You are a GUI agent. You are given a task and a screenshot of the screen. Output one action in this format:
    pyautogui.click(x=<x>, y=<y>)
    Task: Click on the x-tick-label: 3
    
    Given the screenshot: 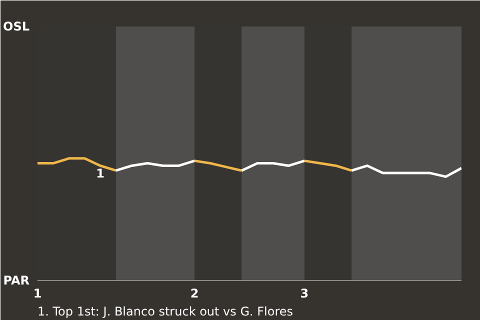 What is the action you would take?
    pyautogui.click(x=304, y=293)
    